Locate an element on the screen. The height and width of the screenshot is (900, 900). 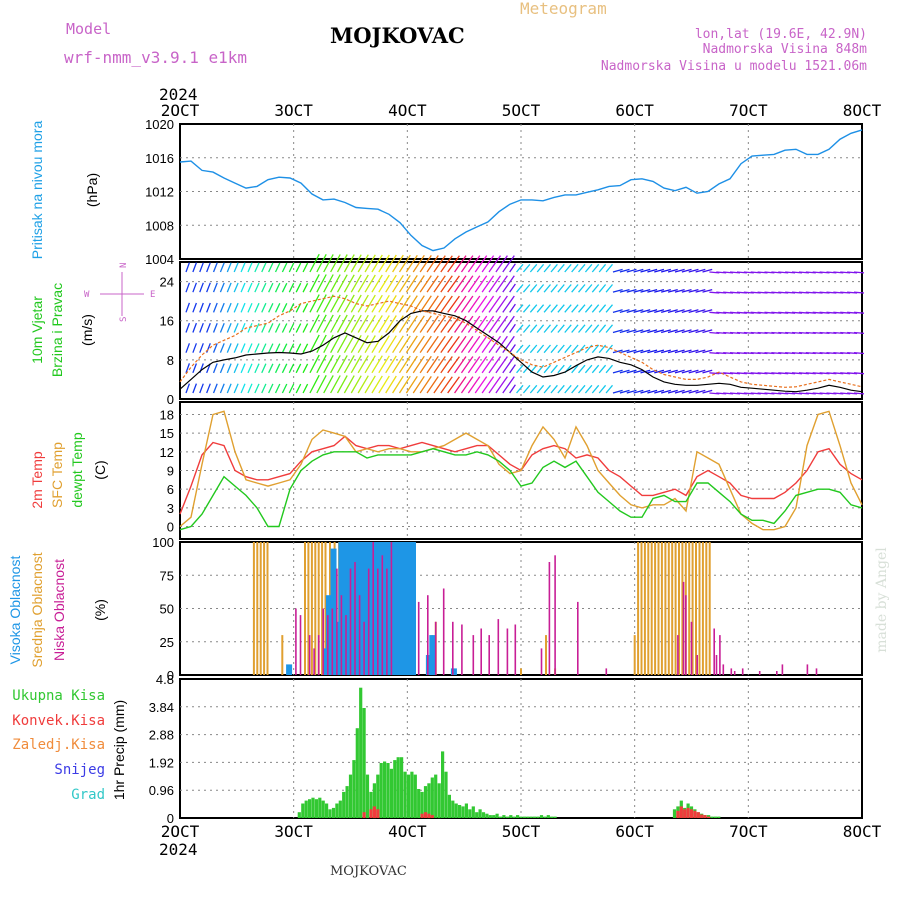
wind-direction-legend: N E W S is located at coordinates (119, 292).